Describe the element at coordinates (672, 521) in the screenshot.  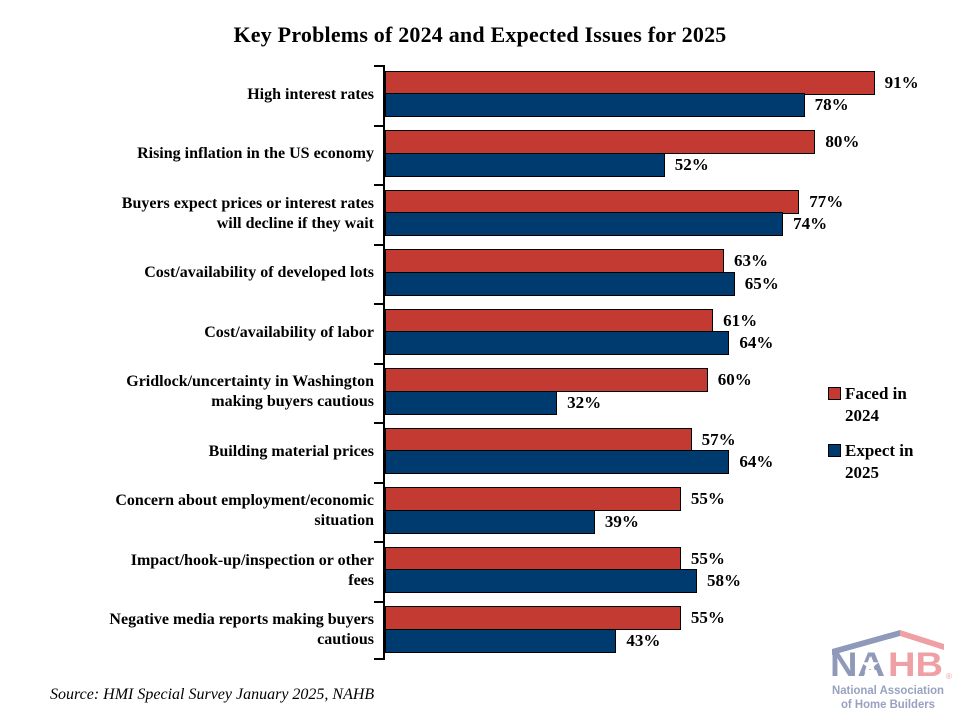
I see `bar-row: 39%` at that location.